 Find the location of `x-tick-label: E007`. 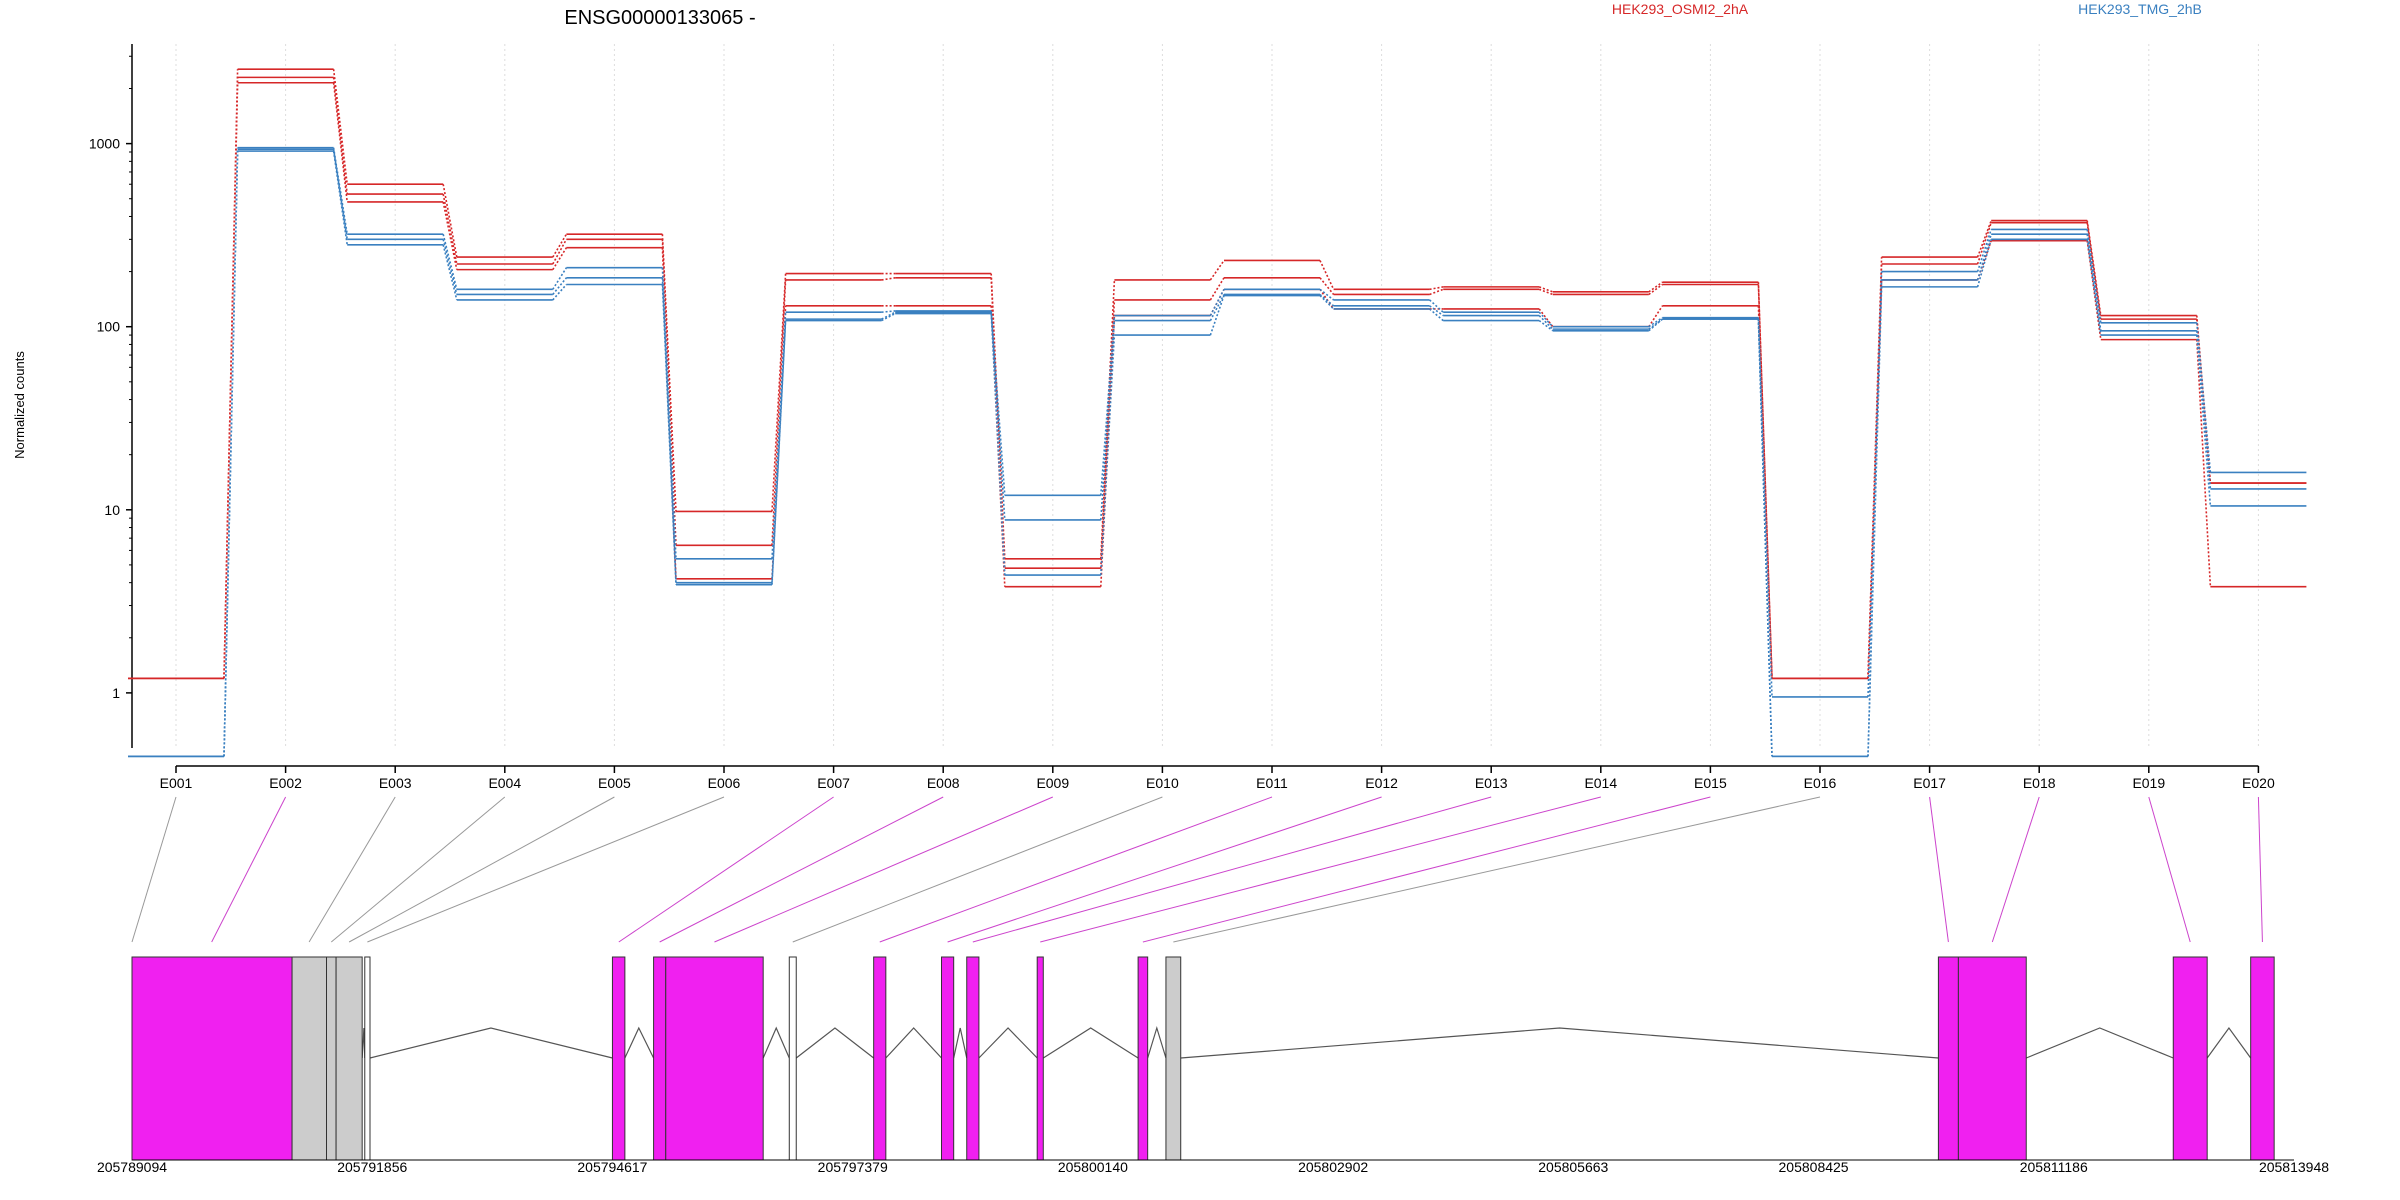

x-tick-label: E007 is located at coordinates (833, 783).